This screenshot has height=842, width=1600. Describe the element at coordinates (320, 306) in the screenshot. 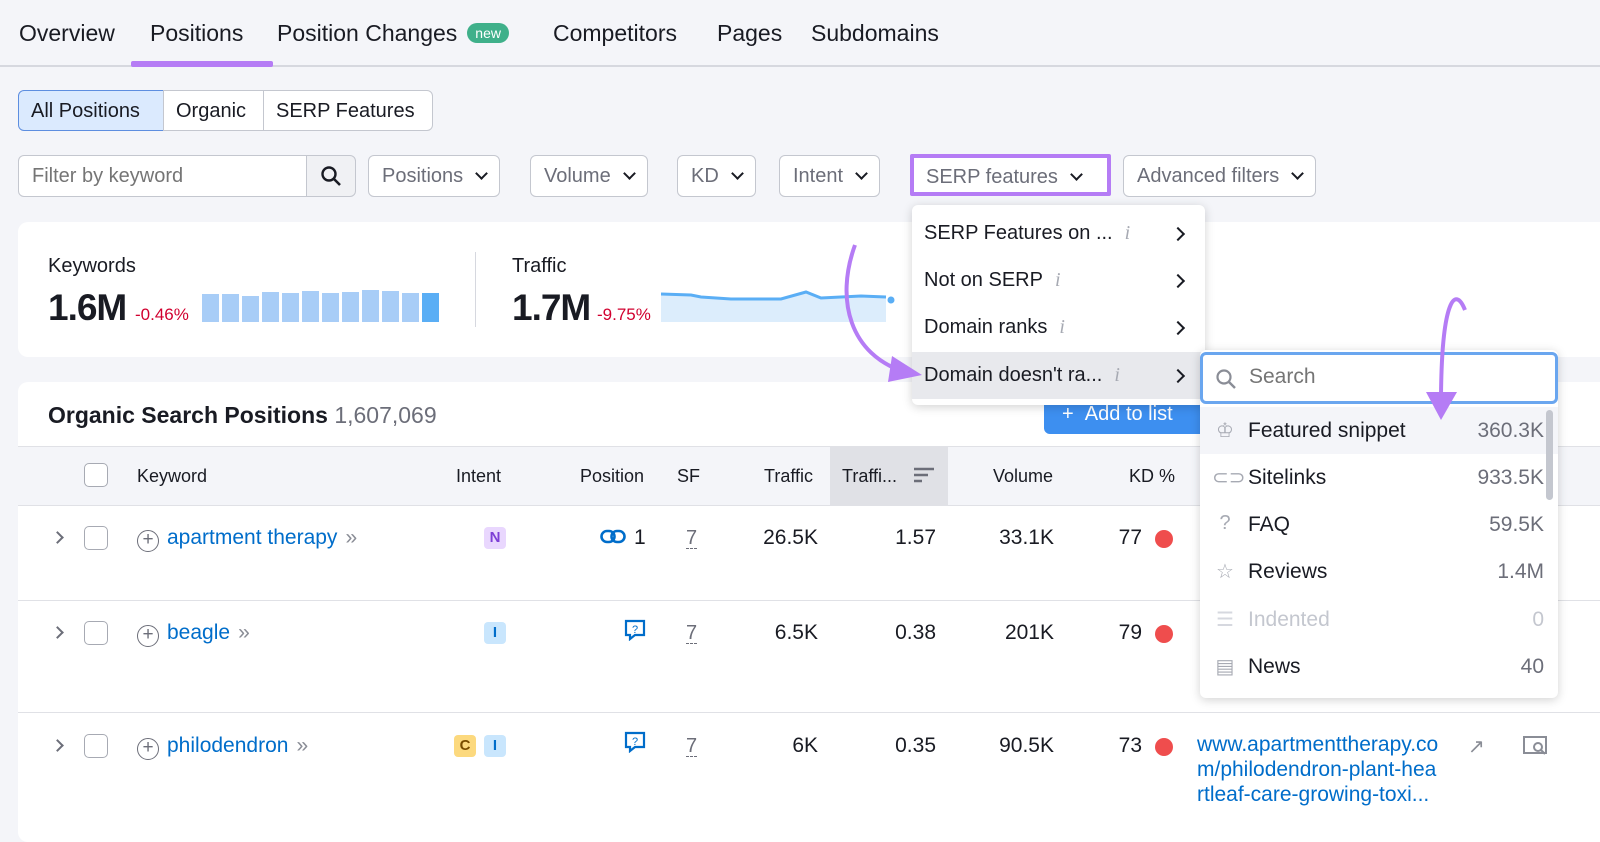

I see `keywords-sparkline` at that location.